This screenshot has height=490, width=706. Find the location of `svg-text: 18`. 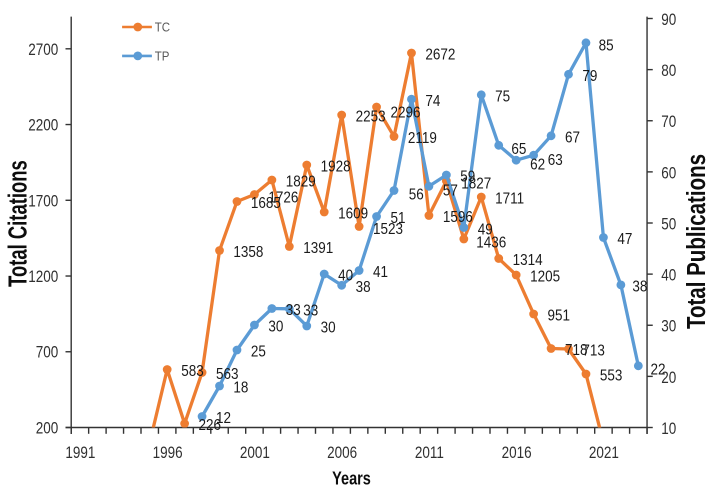

svg-text: 18 is located at coordinates (240, 388).